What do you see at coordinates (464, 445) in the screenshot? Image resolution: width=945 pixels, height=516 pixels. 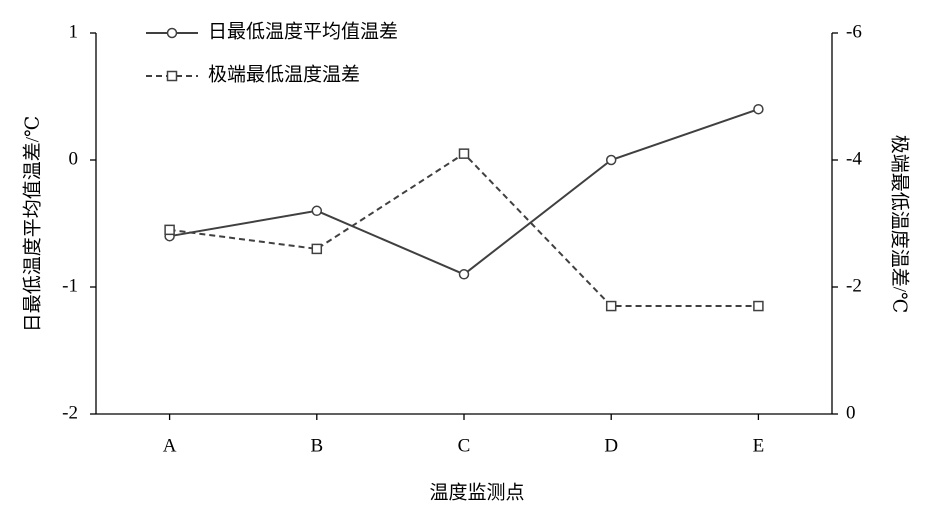 I see `x-tick-label: C` at bounding box center [464, 445].